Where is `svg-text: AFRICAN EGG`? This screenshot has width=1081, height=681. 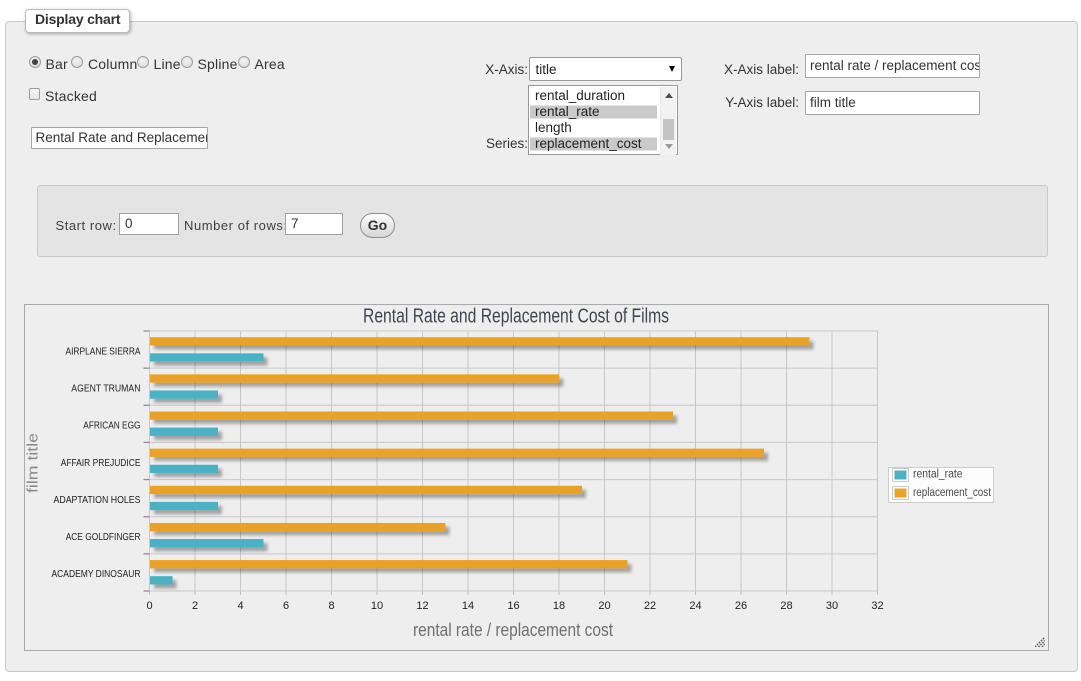
svg-text: AFRICAN EGG is located at coordinates (111, 426).